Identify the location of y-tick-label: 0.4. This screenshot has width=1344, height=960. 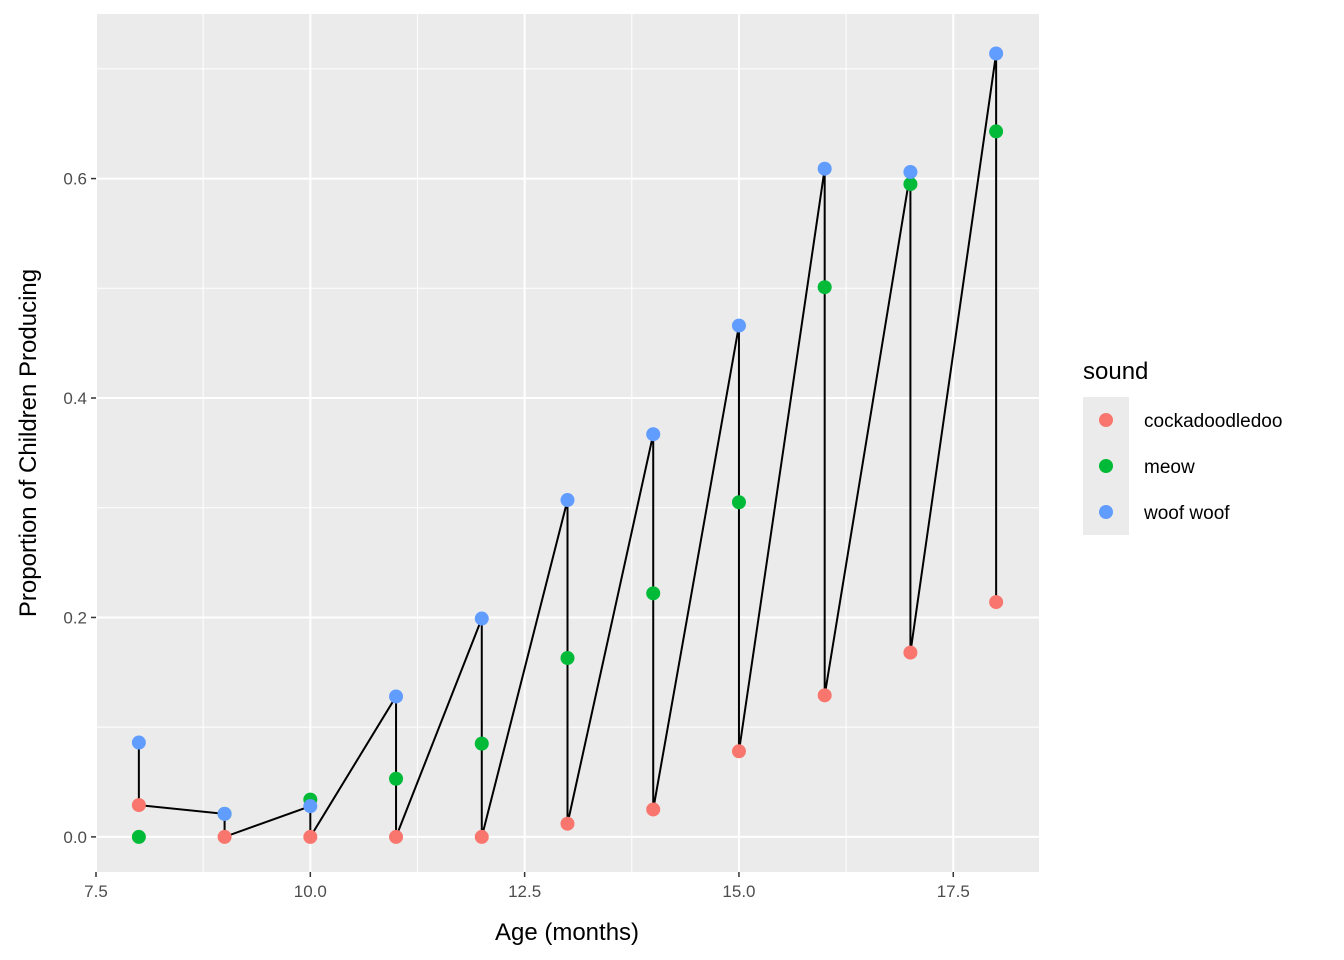
(75, 398).